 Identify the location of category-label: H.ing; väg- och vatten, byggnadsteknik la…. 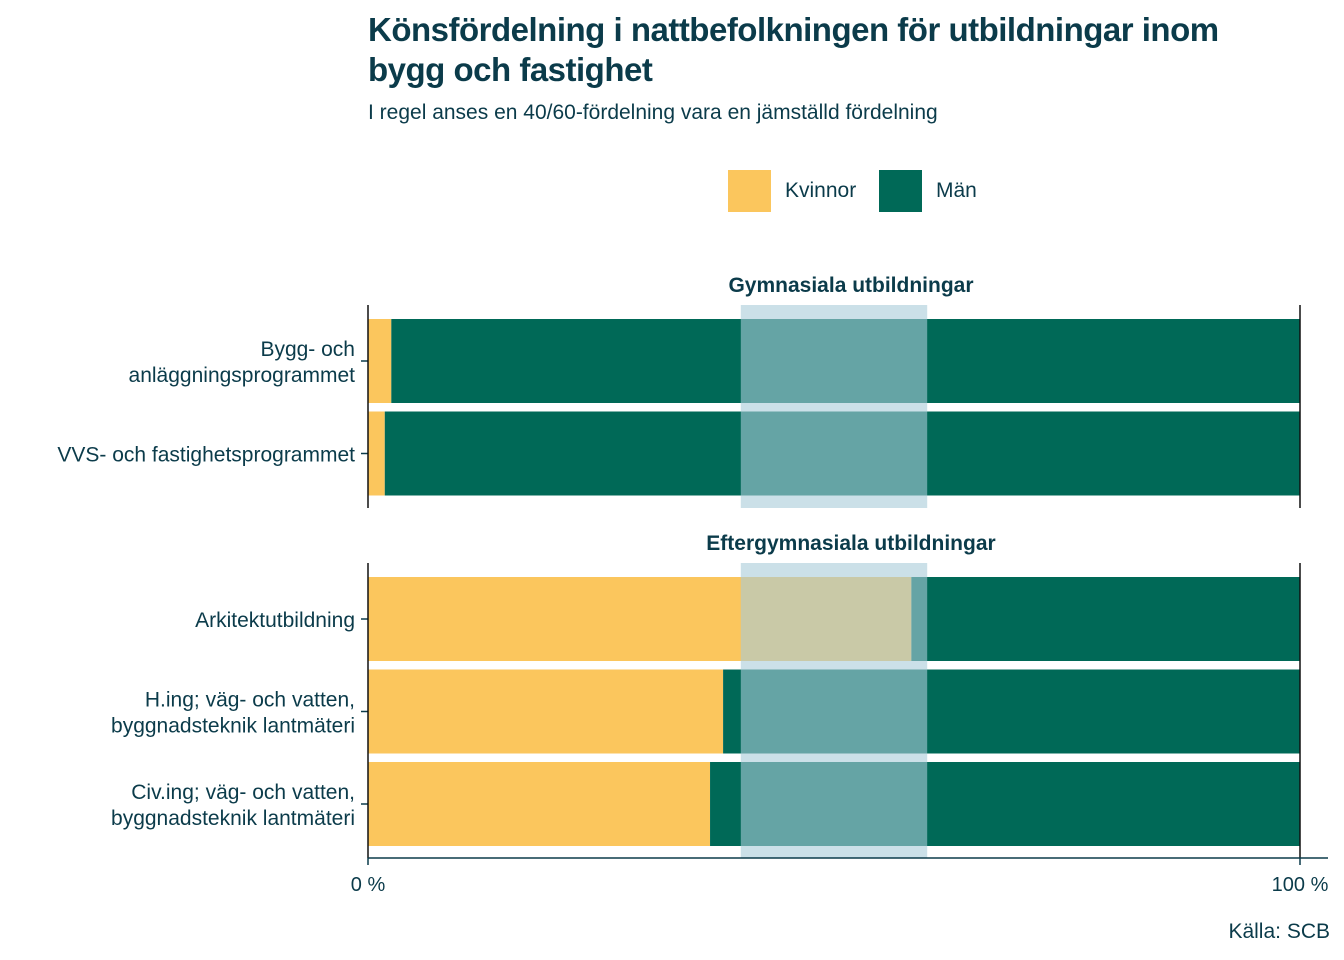
(233, 713).